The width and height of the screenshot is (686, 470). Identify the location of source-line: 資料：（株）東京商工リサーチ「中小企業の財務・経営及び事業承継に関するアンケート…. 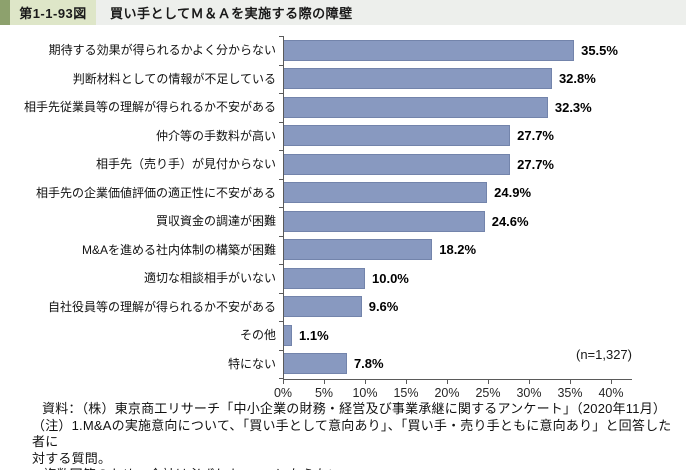
(354, 408).